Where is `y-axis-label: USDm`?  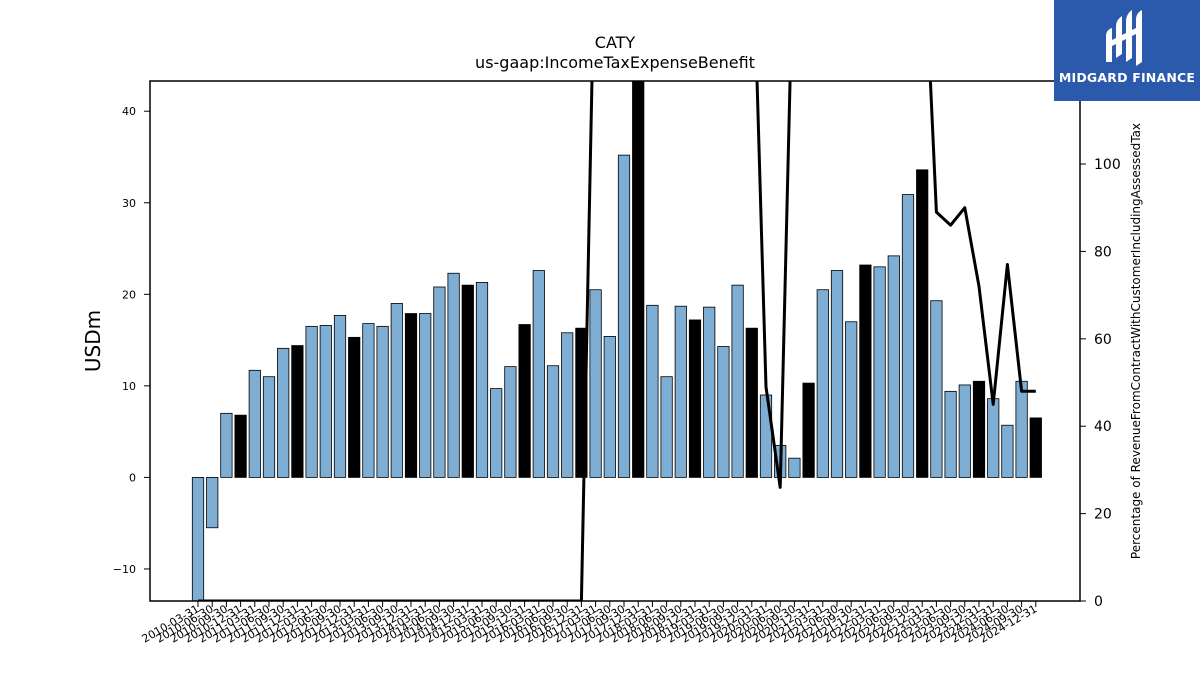
y-axis-label: USDm is located at coordinates (93, 341).